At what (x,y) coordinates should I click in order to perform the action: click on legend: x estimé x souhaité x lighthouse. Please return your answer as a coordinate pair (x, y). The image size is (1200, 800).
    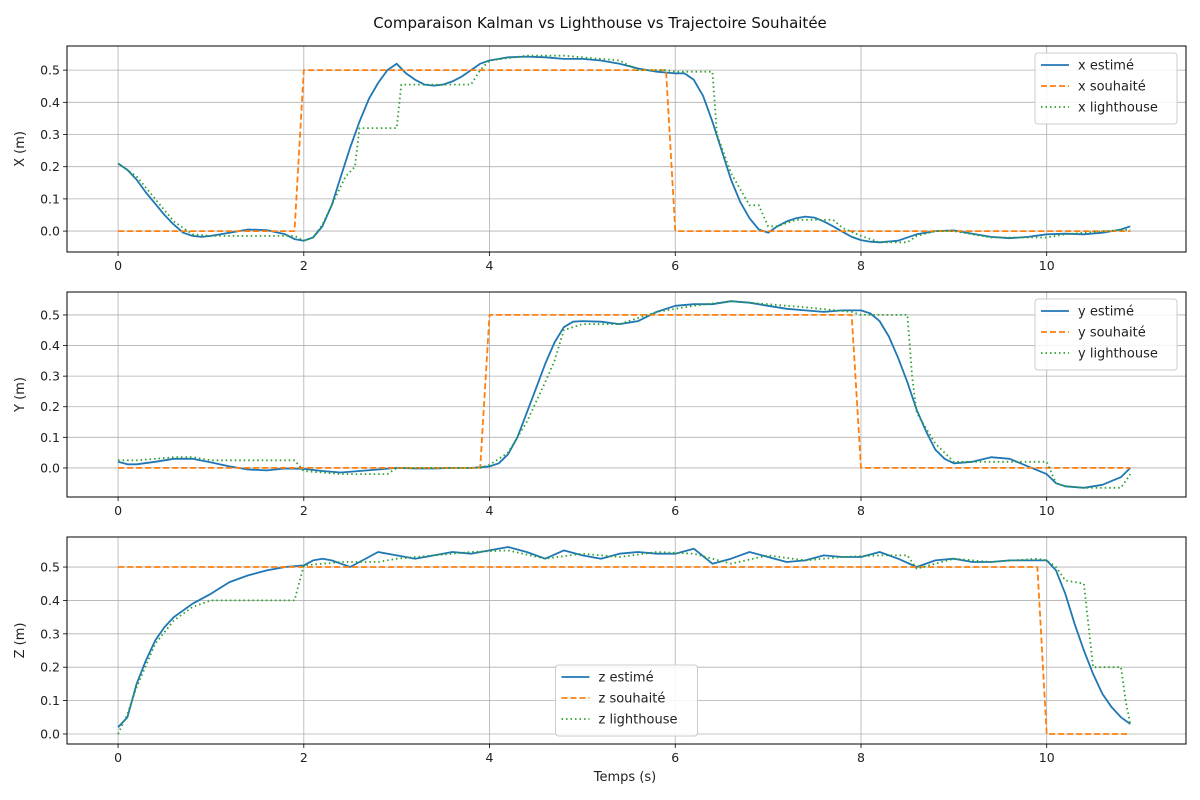
    Looking at the image, I should click on (1106, 88).